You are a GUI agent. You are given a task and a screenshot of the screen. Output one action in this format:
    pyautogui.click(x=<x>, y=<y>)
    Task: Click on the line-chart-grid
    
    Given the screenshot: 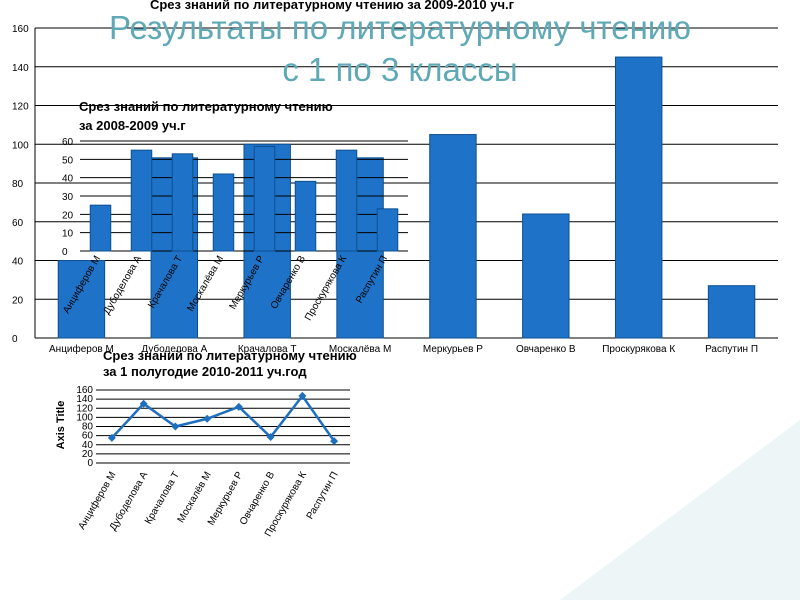 What is the action you would take?
    pyautogui.click(x=223, y=426)
    